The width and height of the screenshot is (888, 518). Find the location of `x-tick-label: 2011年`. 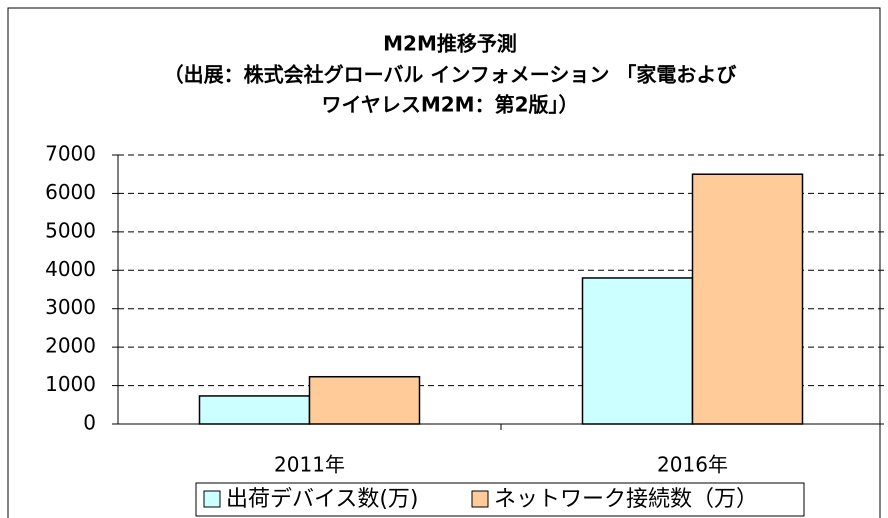

x-tick-label: 2011年 is located at coordinates (309, 465).